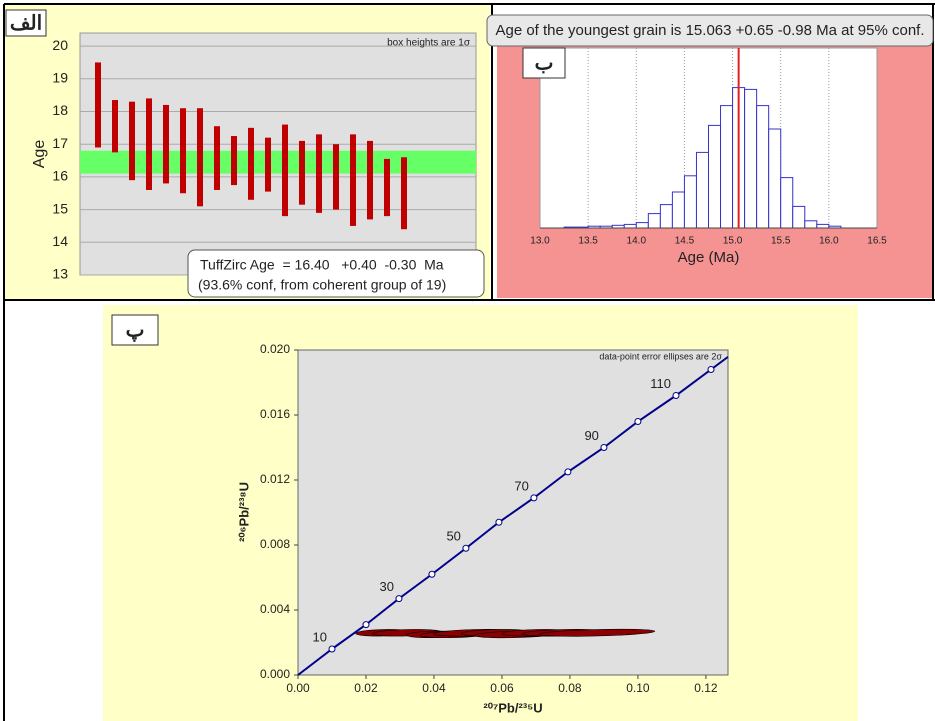 The height and width of the screenshot is (721, 935). Describe the element at coordinates (660, 383) in the screenshot. I see `age-label: 110` at that location.